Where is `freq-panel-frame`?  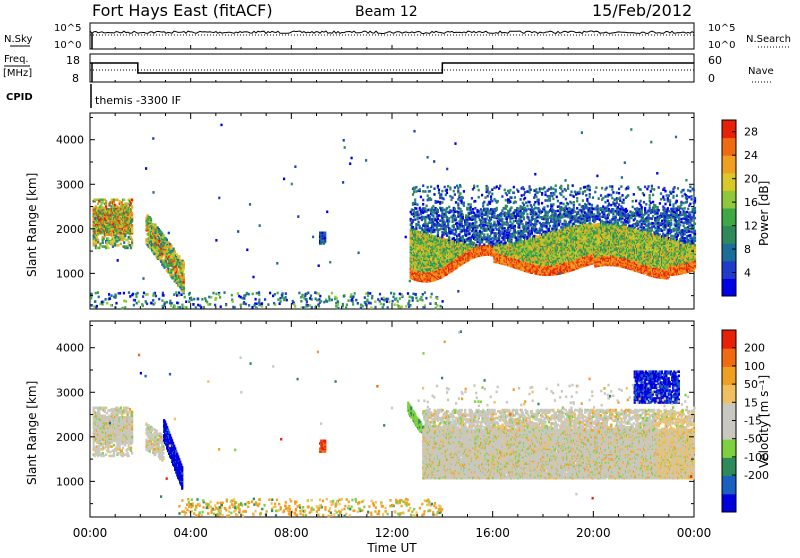 freq-panel-frame is located at coordinates (392, 68).